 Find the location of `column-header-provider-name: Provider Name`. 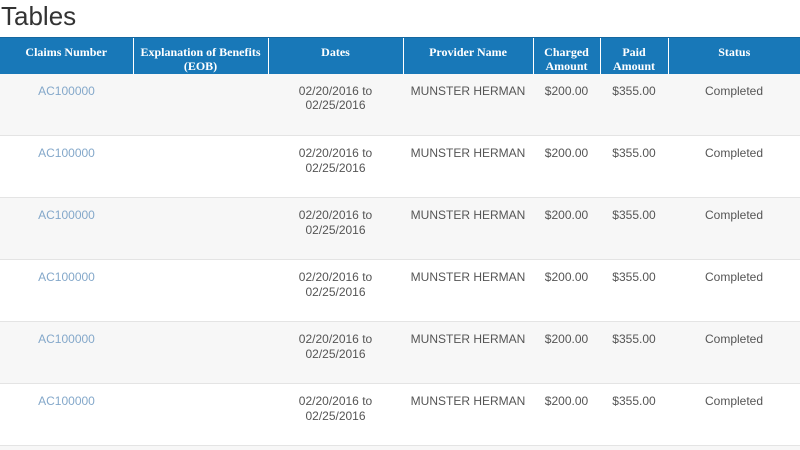

column-header-provider-name: Provider Name is located at coordinates (467, 55).